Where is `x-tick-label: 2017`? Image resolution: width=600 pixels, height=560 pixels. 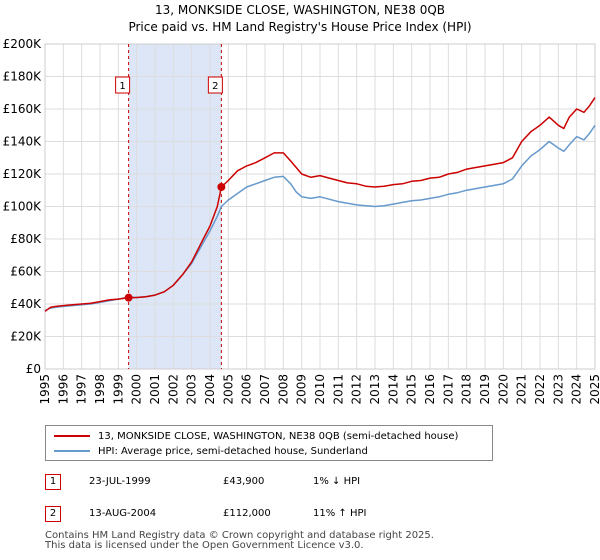 x-tick-label: 2017 is located at coordinates (448, 389).